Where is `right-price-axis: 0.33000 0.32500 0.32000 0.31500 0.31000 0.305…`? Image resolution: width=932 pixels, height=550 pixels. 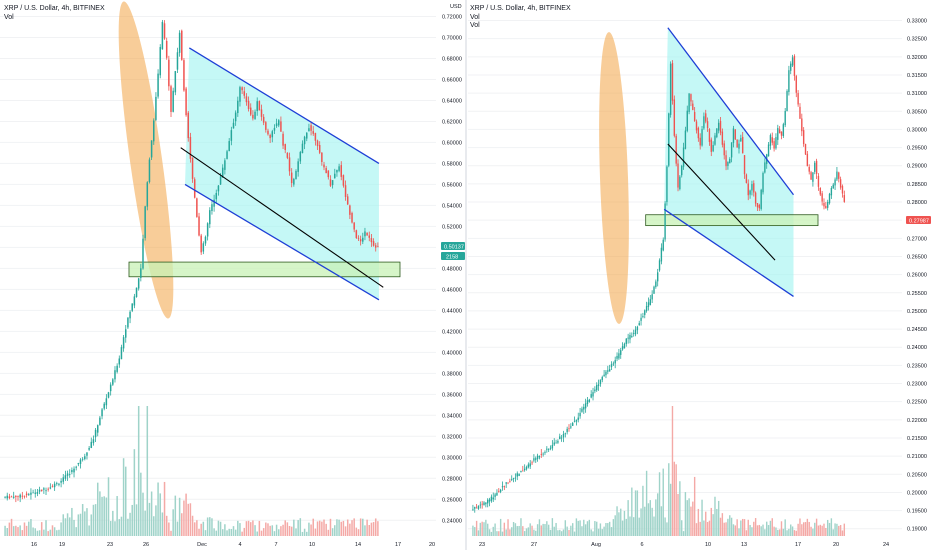 right-price-axis: 0.33000 0.32500 0.32000 0.31500 0.31000 0.305… is located at coordinates (917, 276).